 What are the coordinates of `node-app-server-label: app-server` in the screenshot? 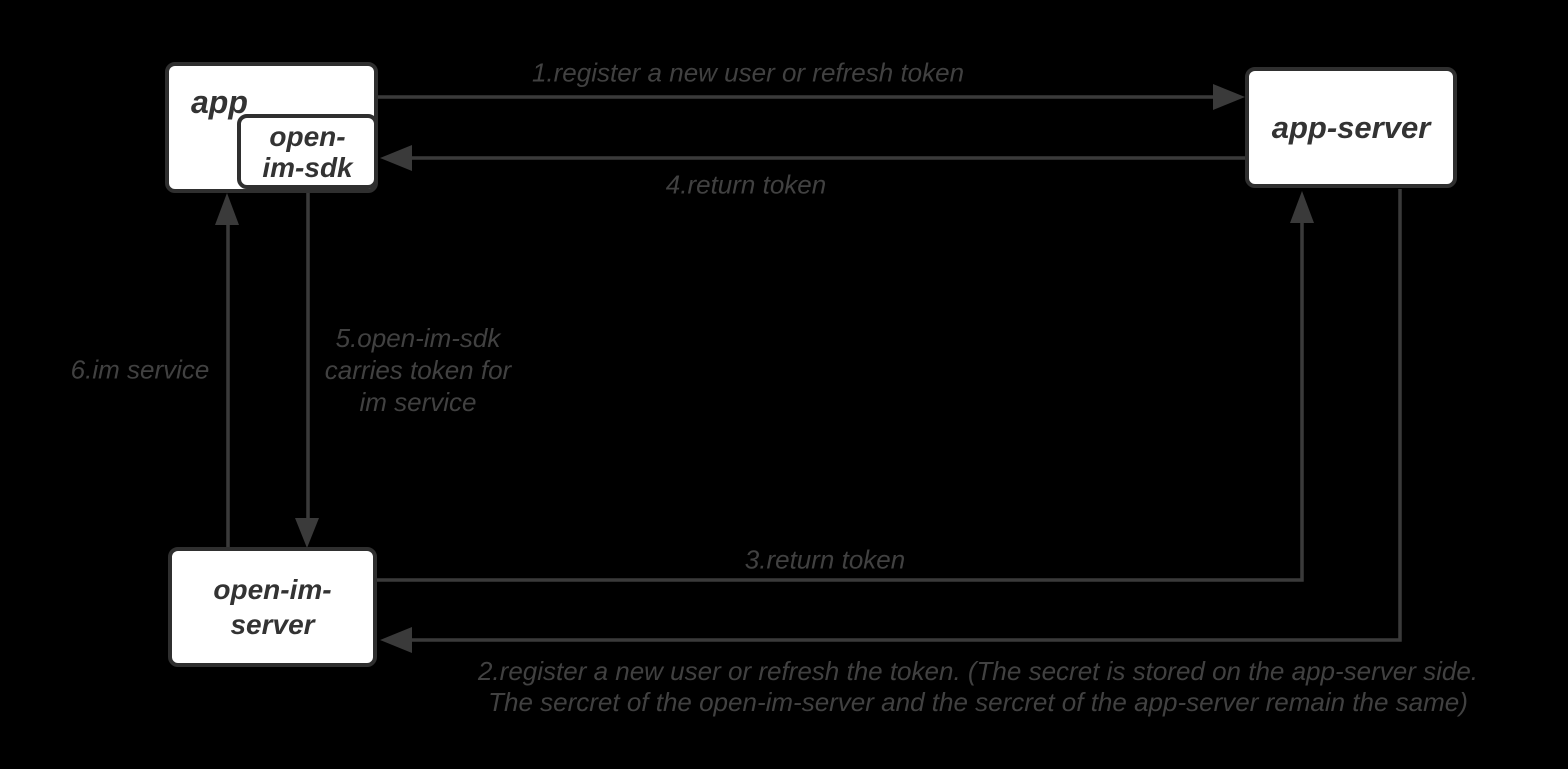 It's located at (1351, 127).